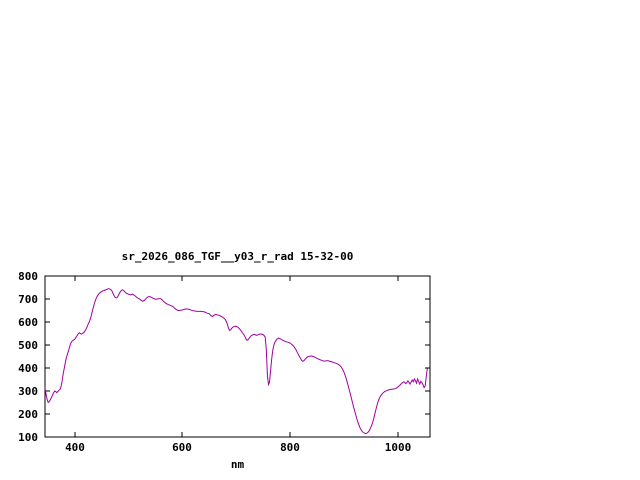 This screenshot has height=480, width=640. I want to click on y-tick-label: 700, so click(28, 299).